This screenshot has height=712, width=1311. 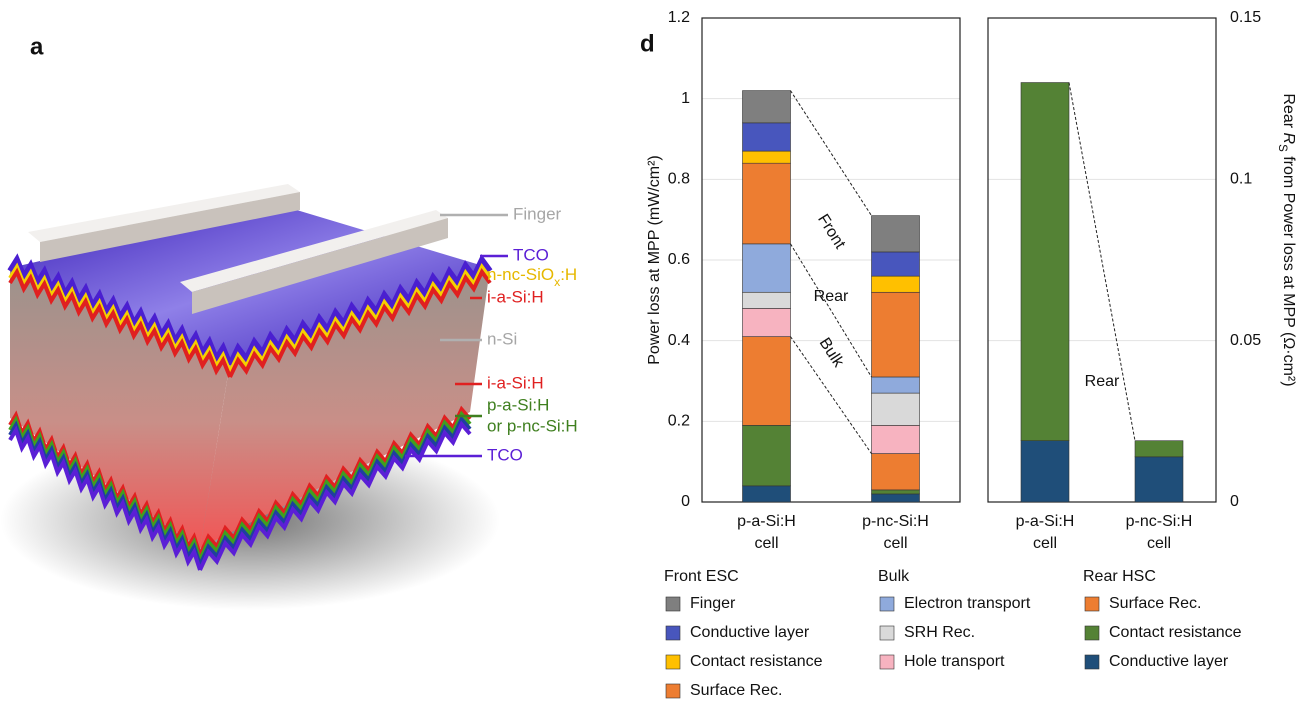 What do you see at coordinates (967, 603) in the screenshot?
I see `legend-label: Electron transport` at bounding box center [967, 603].